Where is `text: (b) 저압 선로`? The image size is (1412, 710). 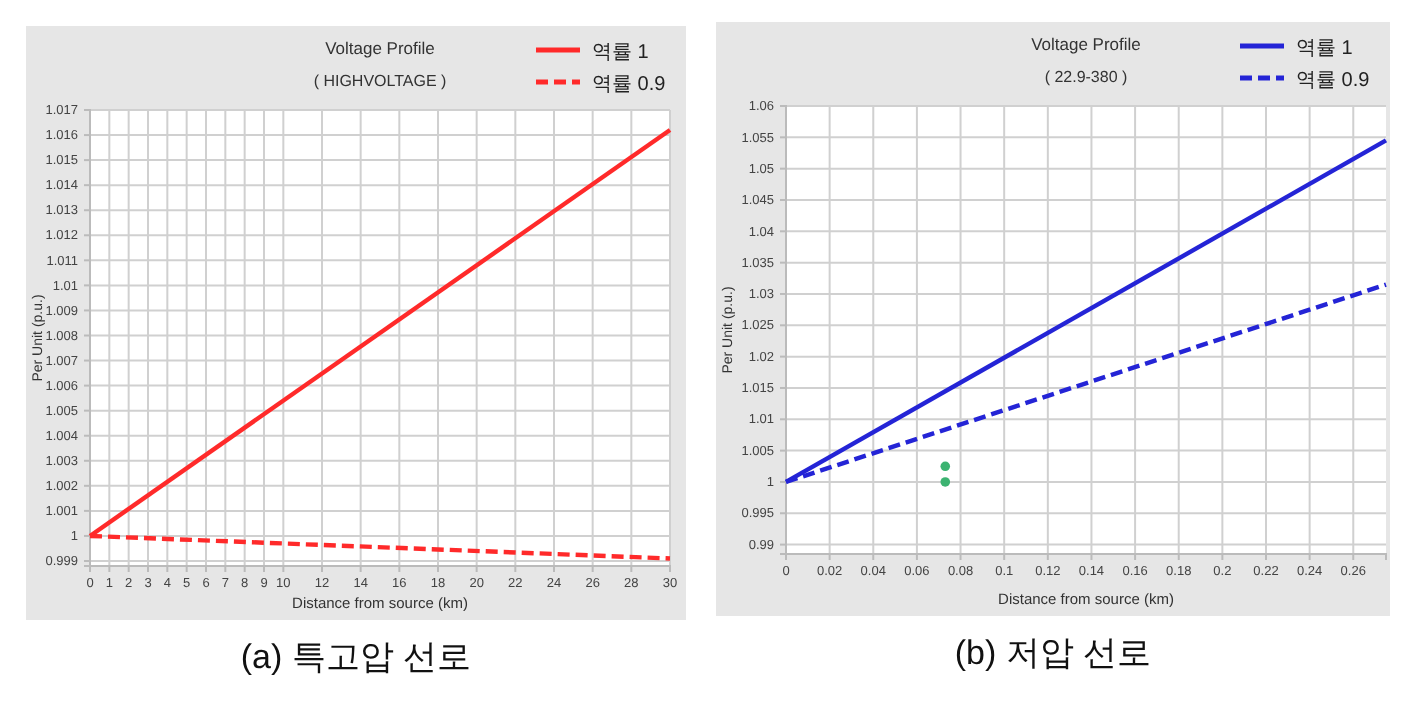
text: (b) 저압 선로 is located at coordinates (1053, 653).